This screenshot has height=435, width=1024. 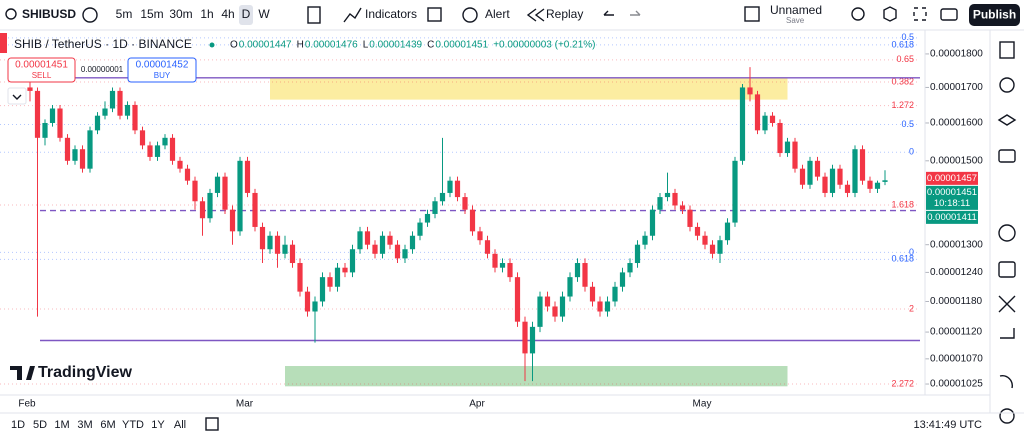 What do you see at coordinates (752, 14) in the screenshot?
I see `layout-icon` at bounding box center [752, 14].